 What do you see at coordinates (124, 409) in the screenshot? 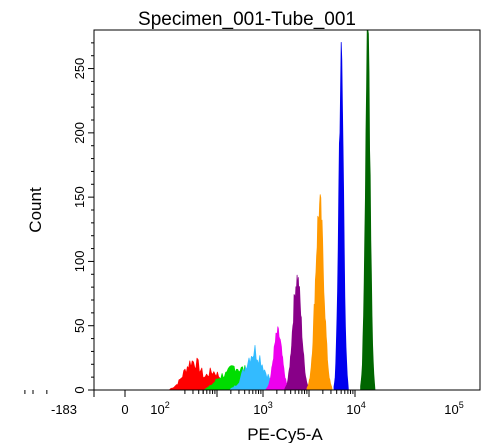
I see `x-tick-label: 0` at bounding box center [124, 409].